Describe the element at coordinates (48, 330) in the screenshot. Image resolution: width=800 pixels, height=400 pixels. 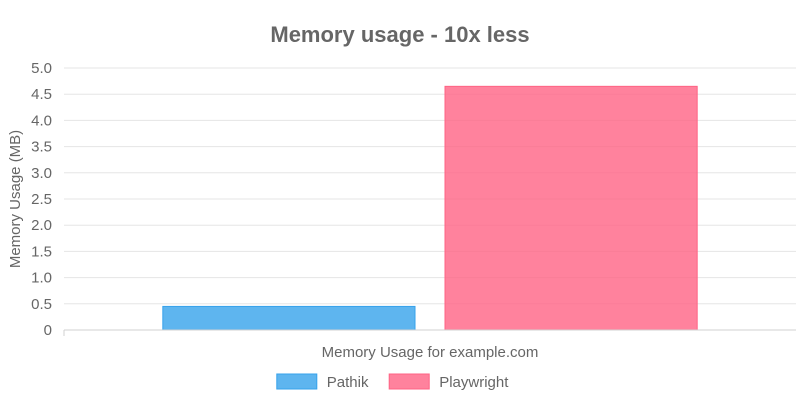
I see `y-tick-label: 0` at that location.